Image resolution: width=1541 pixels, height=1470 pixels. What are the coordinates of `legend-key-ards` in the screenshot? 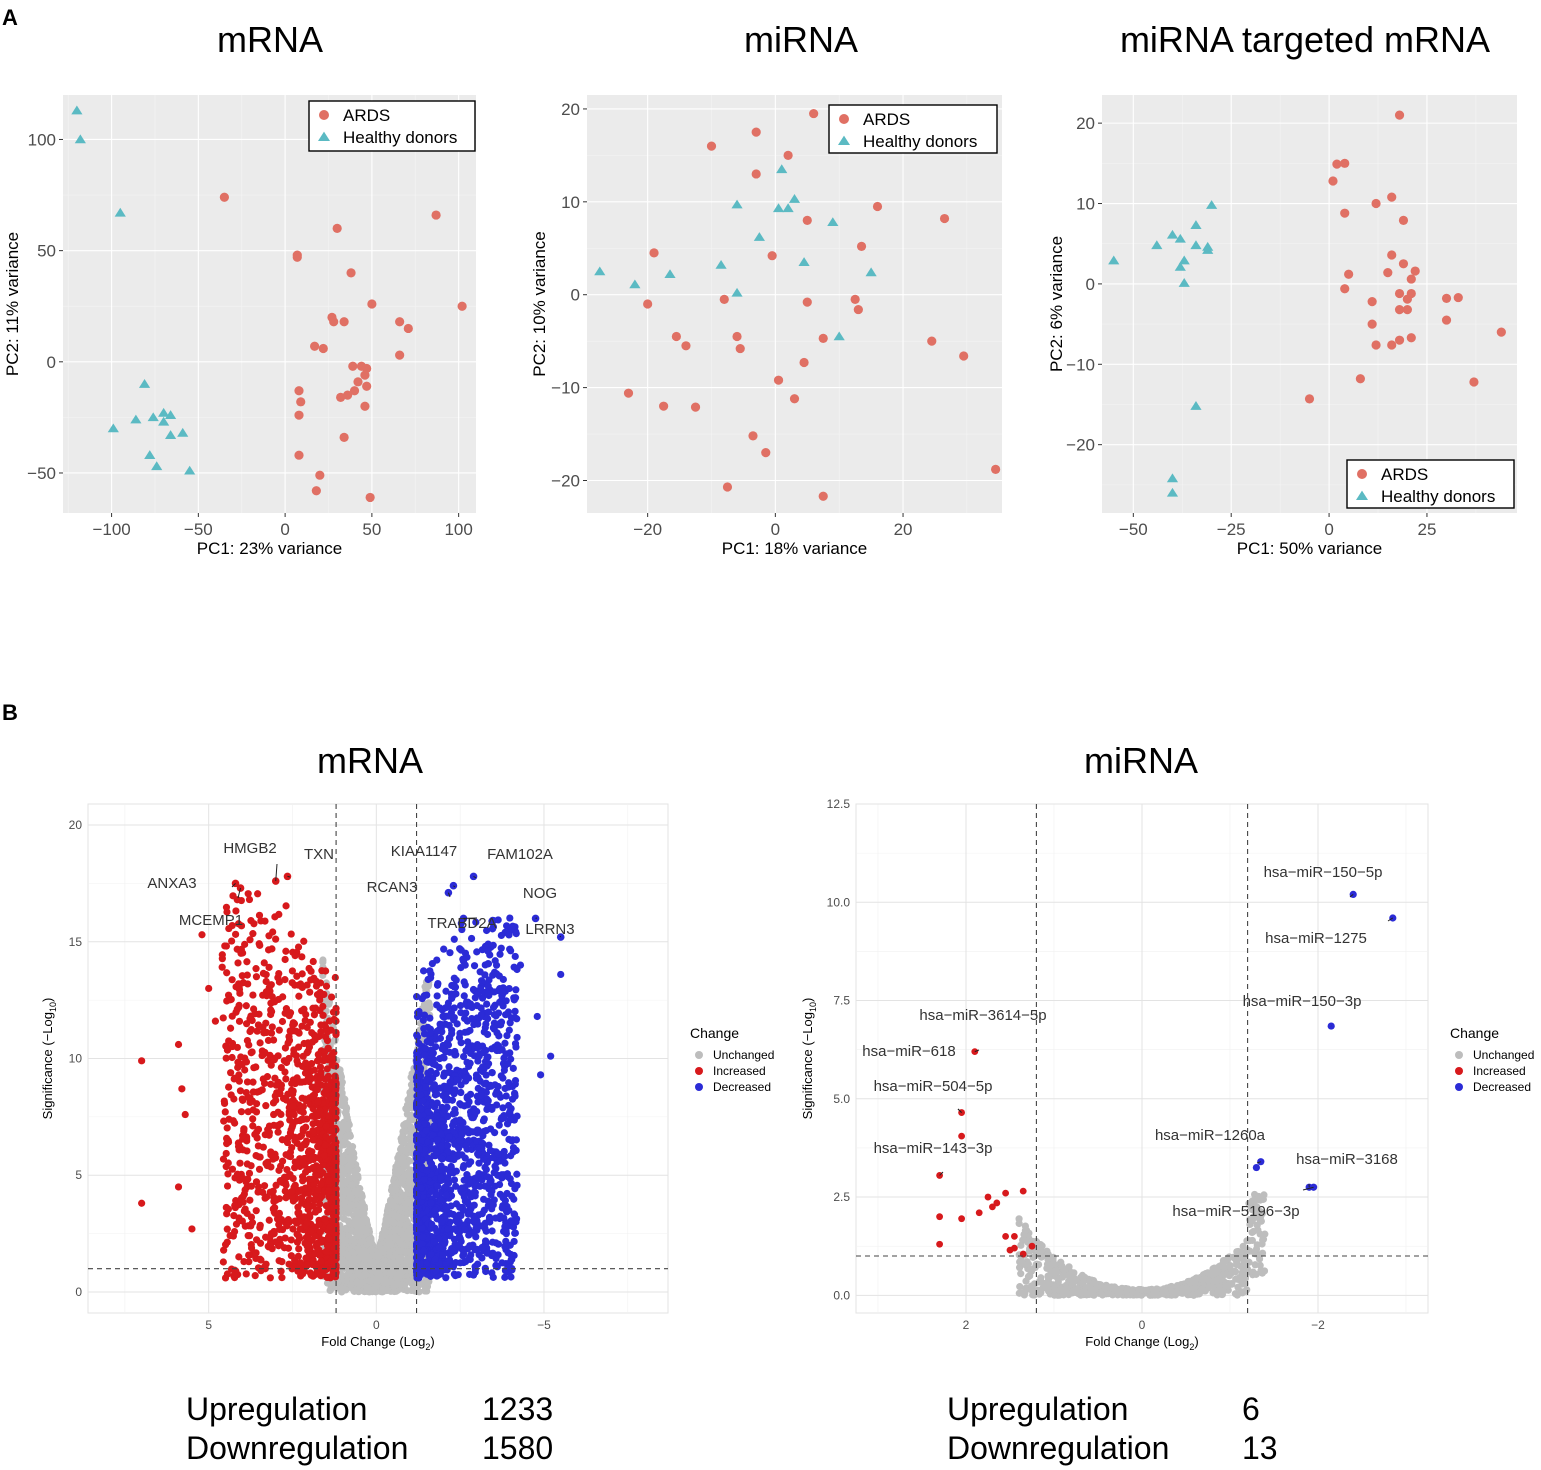 It's located at (324, 115).